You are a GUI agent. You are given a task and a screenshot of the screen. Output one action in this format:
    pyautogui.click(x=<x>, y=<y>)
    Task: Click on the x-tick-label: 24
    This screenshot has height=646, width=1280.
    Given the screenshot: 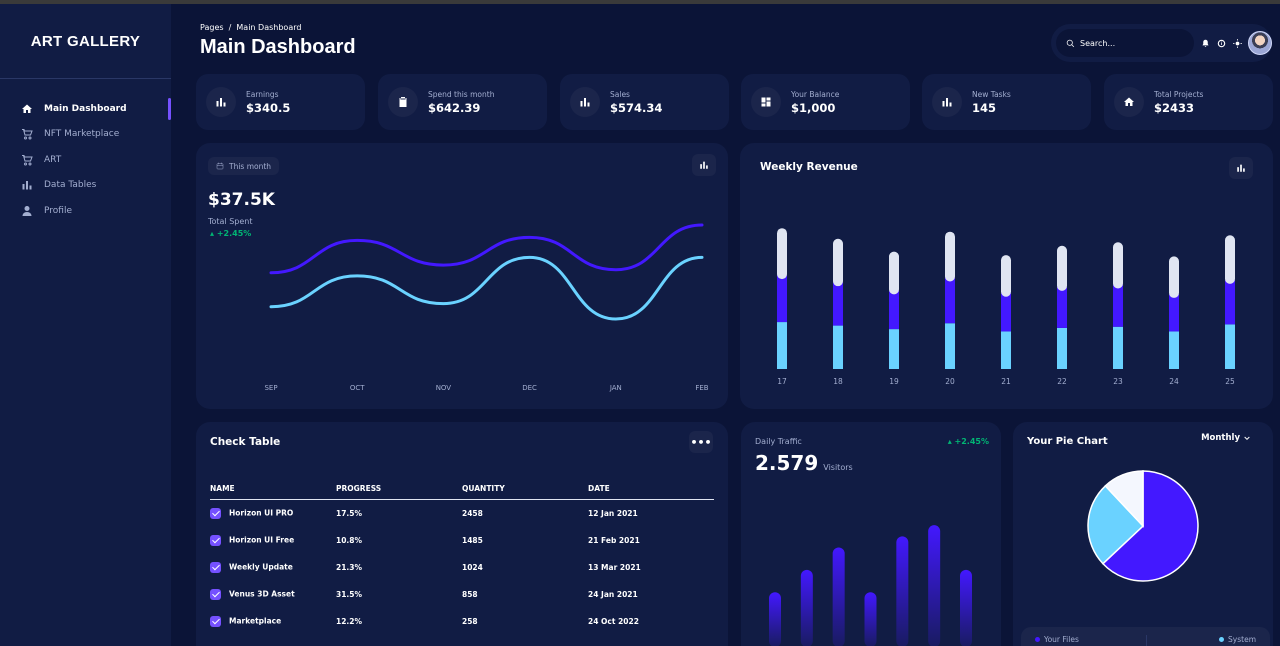 What is the action you would take?
    pyautogui.click(x=1174, y=381)
    